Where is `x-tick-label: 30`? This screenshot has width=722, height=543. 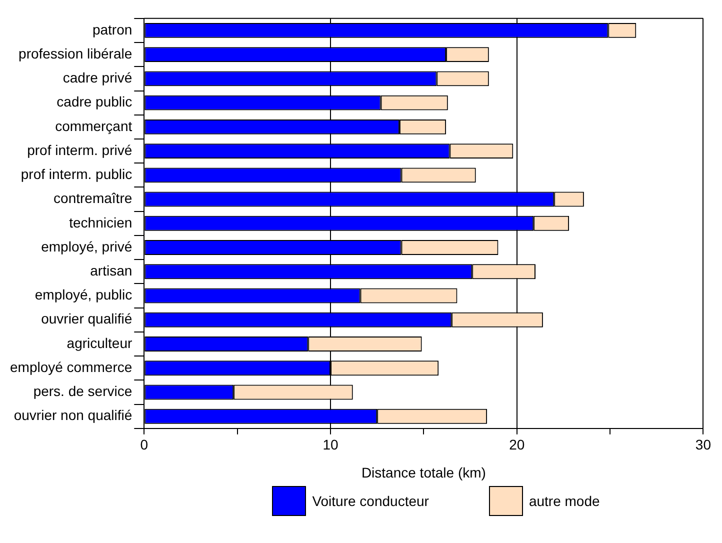 x-tick-label: 30 is located at coordinates (703, 444).